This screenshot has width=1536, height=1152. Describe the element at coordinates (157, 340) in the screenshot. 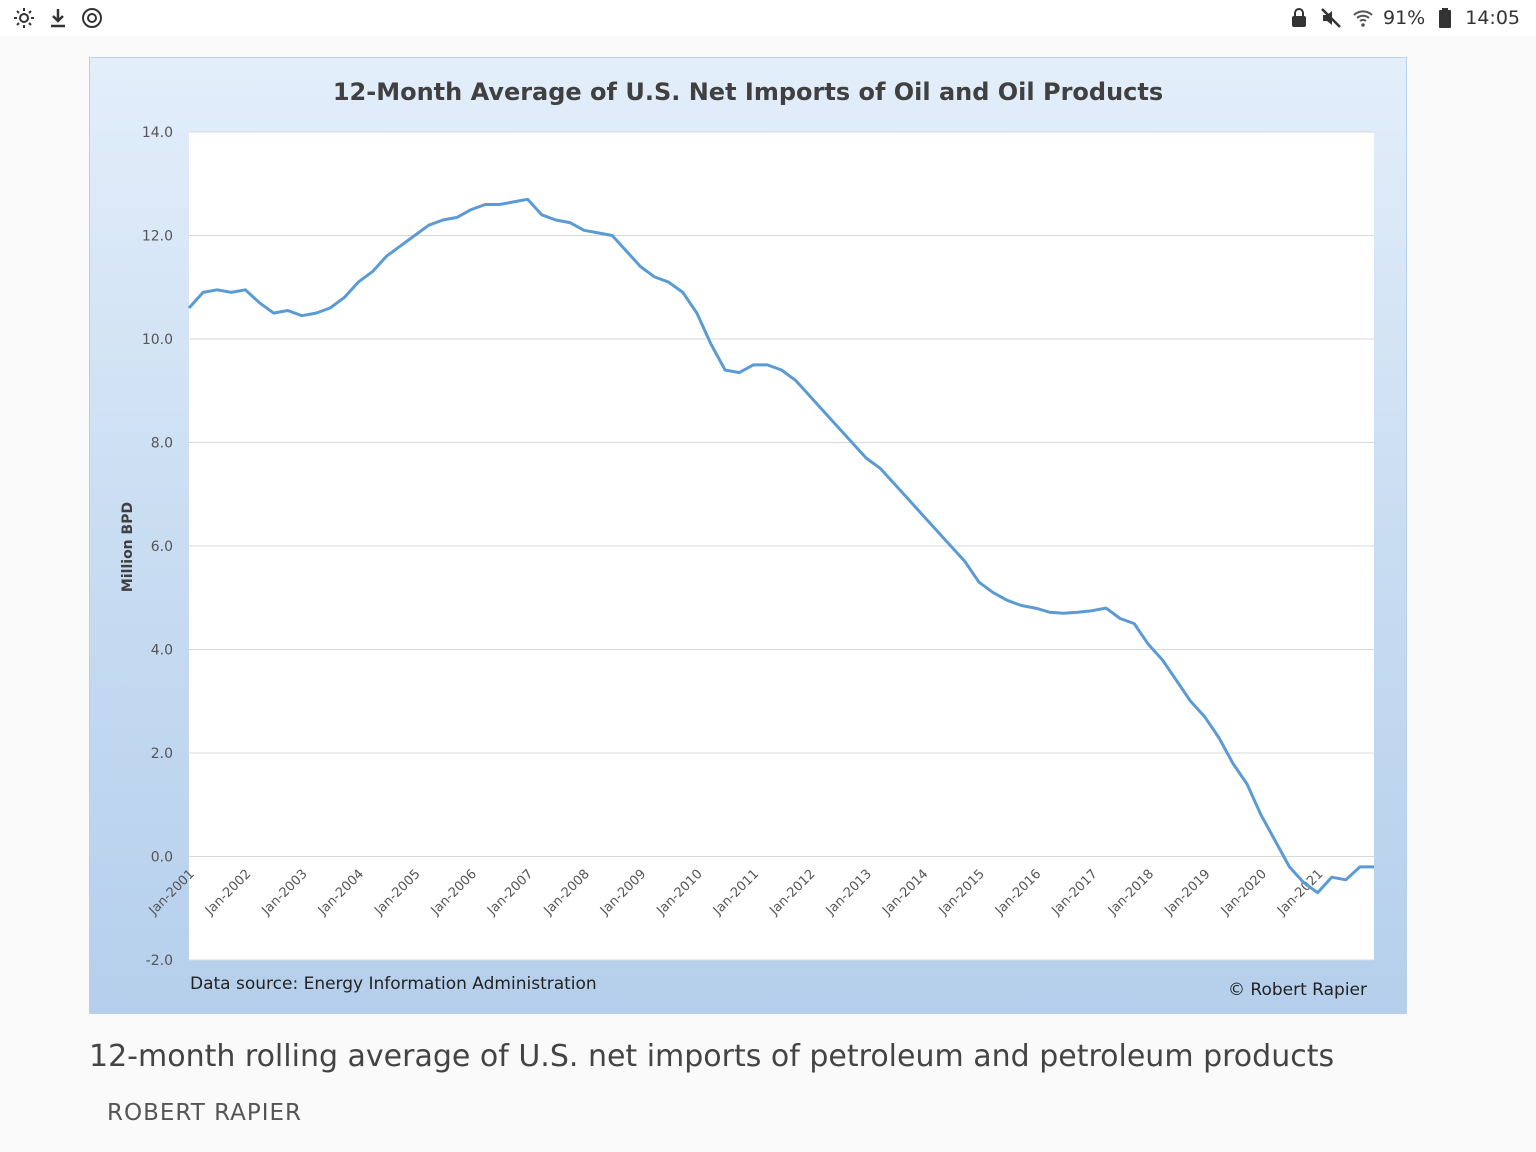

I see `y-tick-label: 10.0` at that location.